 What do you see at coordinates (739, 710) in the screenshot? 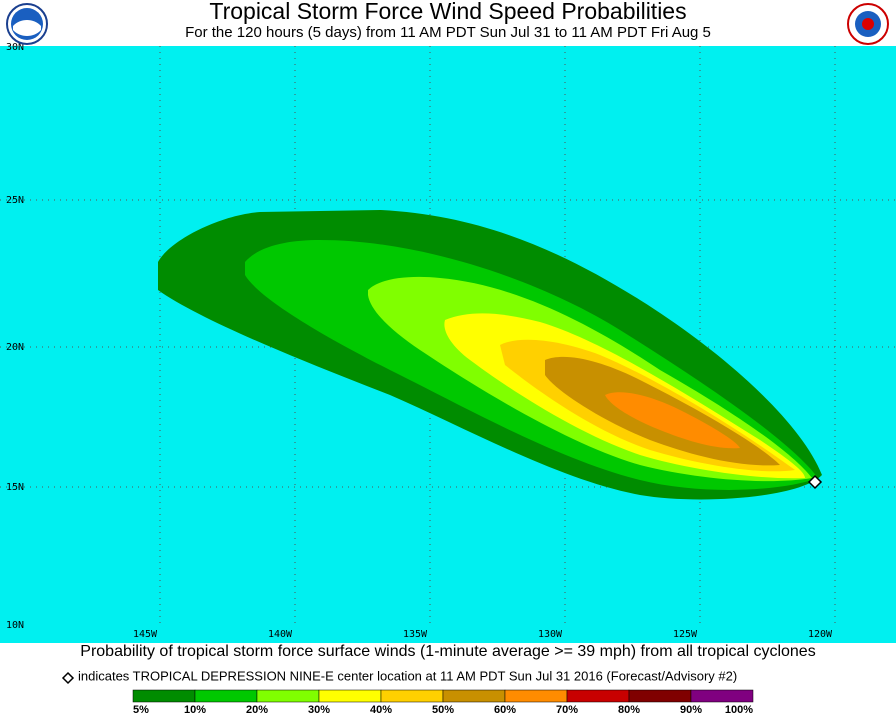
I see `legend-label: 100%` at bounding box center [739, 710].